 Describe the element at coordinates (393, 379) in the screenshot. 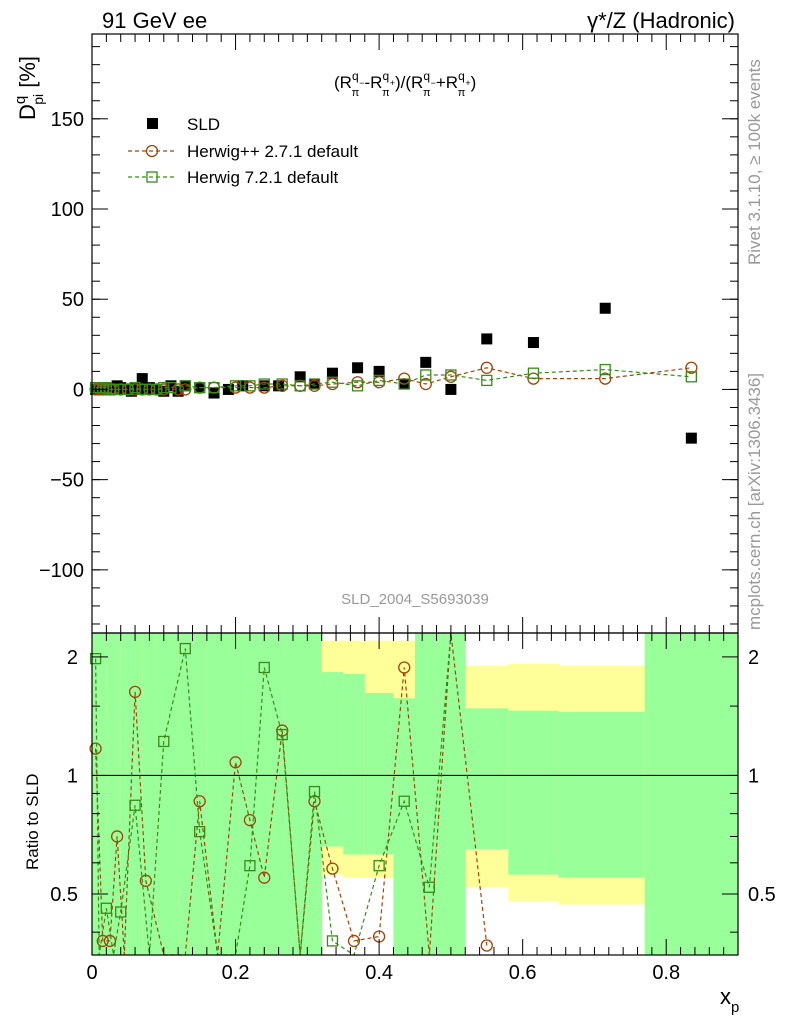

I see `herwigpp-line` at that location.